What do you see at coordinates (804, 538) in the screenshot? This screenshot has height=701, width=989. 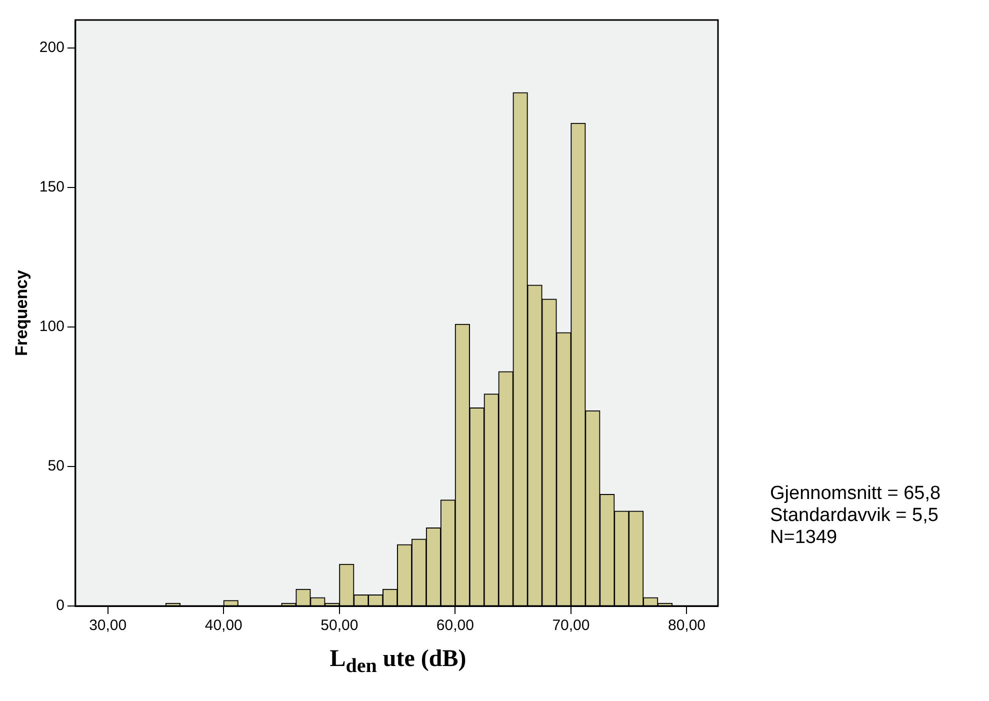 I see `text: N=1349` at bounding box center [804, 538].